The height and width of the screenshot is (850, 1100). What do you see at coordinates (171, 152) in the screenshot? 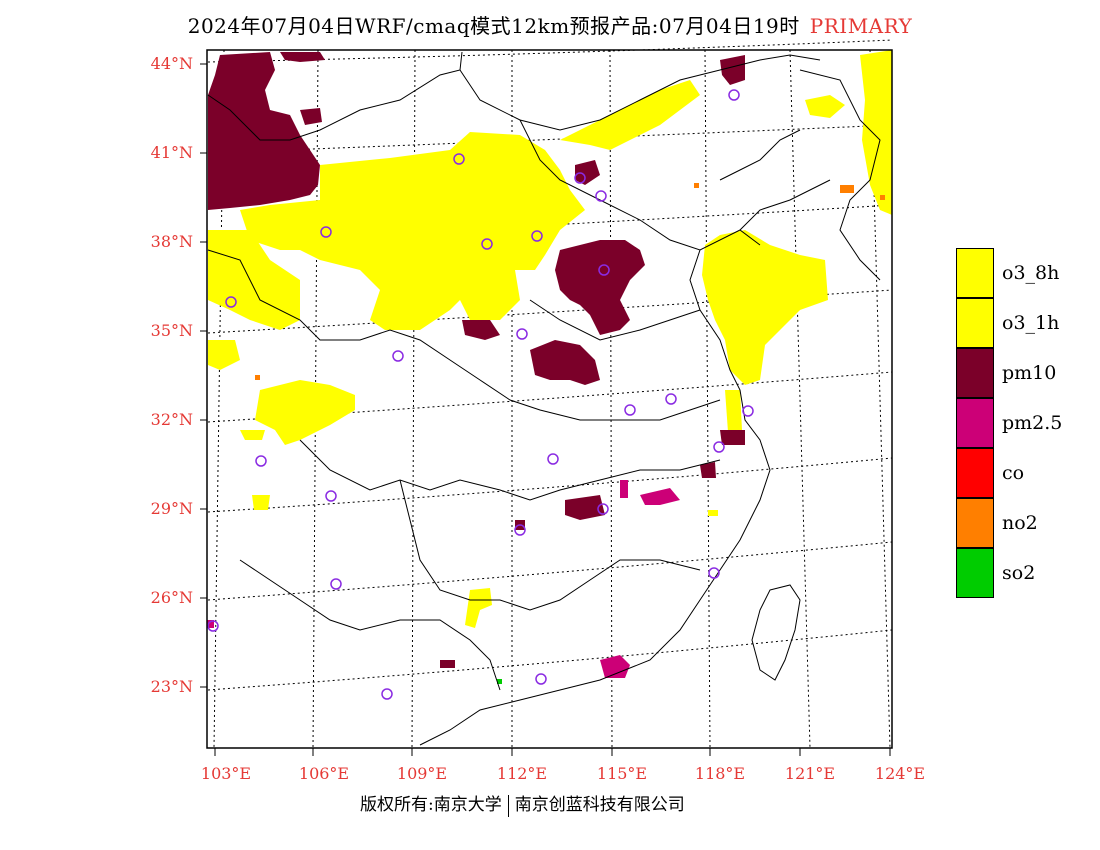
I see `lat-label-41: 41°N` at bounding box center [171, 152].